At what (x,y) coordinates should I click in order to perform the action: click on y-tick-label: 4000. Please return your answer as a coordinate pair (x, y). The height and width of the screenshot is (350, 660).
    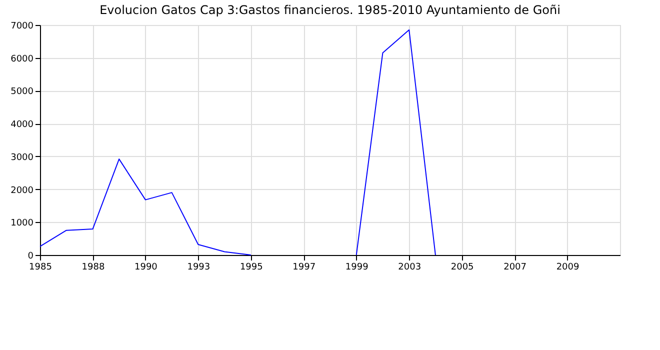
    Looking at the image, I should click on (22, 125).